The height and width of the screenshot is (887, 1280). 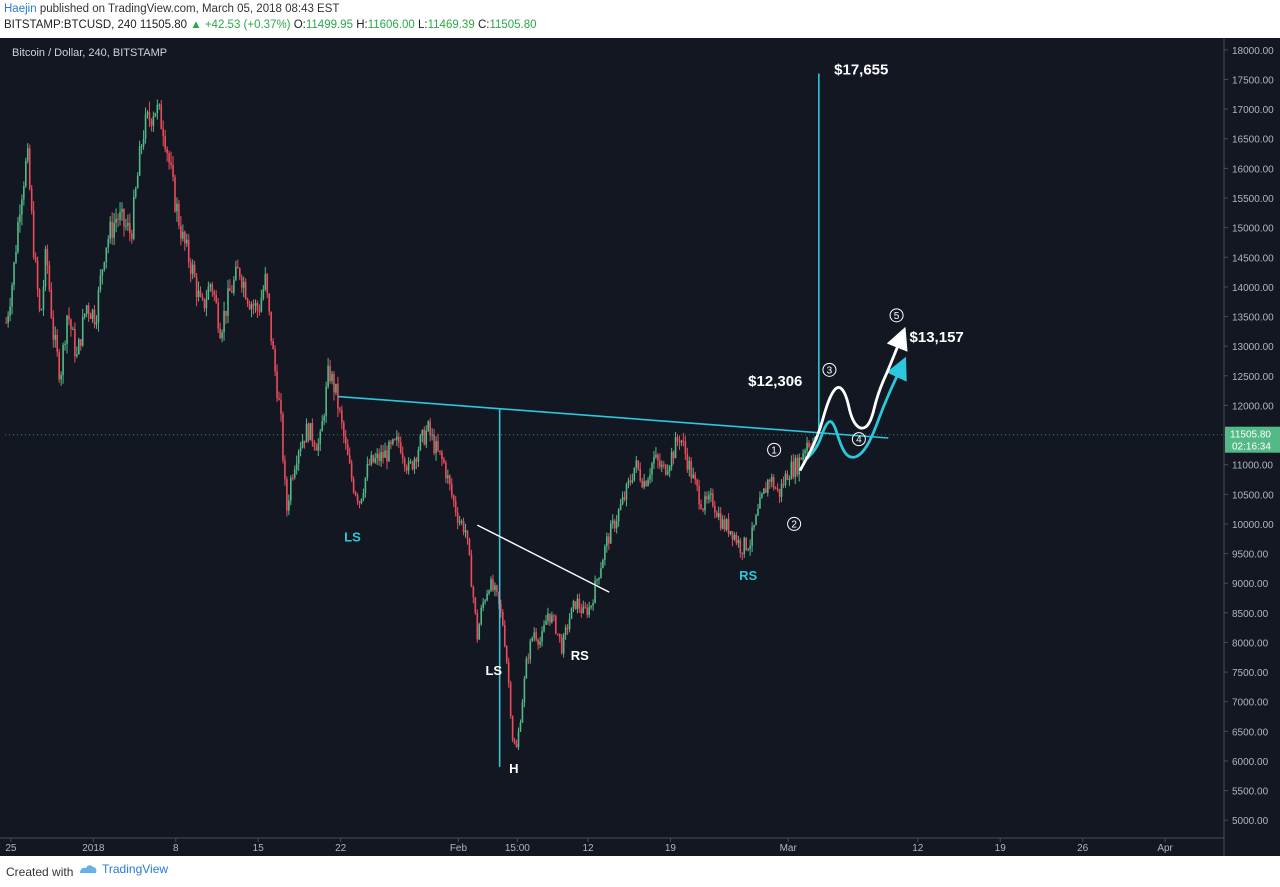 What do you see at coordinates (1083, 848) in the screenshot?
I see `x-tick-label: 26` at bounding box center [1083, 848].